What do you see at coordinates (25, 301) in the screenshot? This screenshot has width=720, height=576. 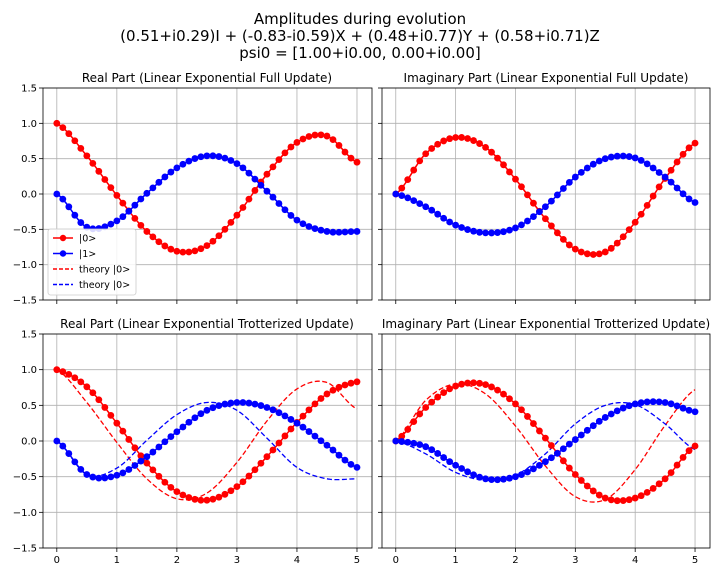 I see `y-tick-label: −1.5` at bounding box center [25, 301].